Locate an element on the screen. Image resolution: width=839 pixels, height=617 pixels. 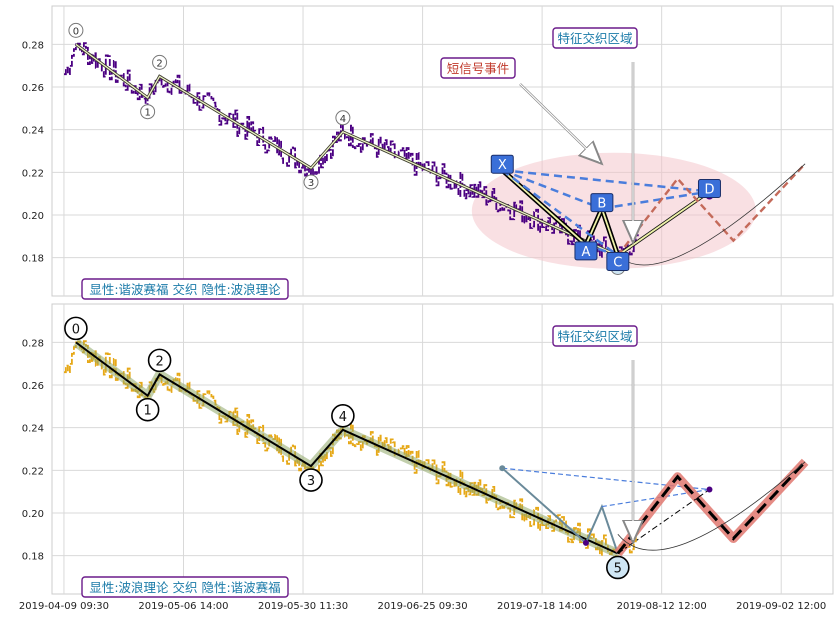
wave-label-5: 5 is located at coordinates (618, 568).